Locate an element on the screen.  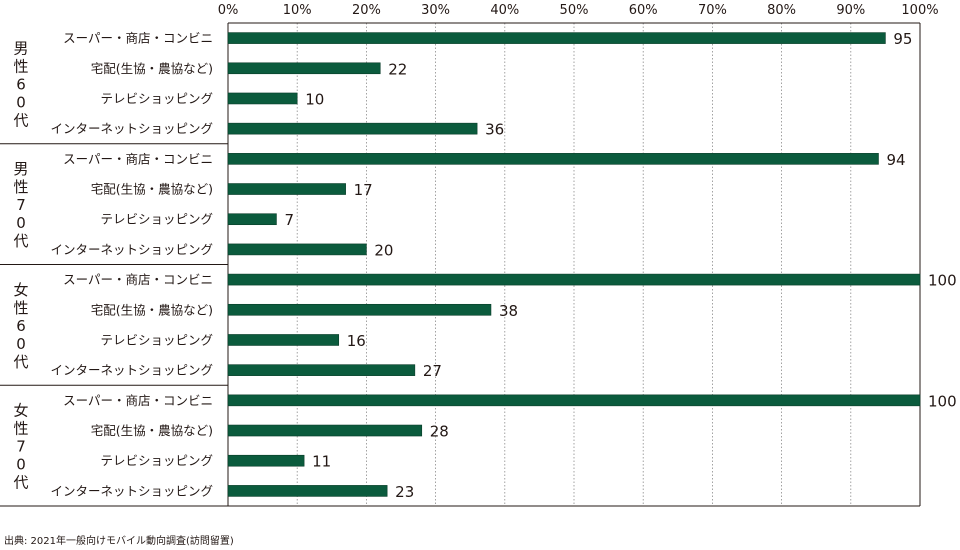
data-label: 38 is located at coordinates (508, 311).